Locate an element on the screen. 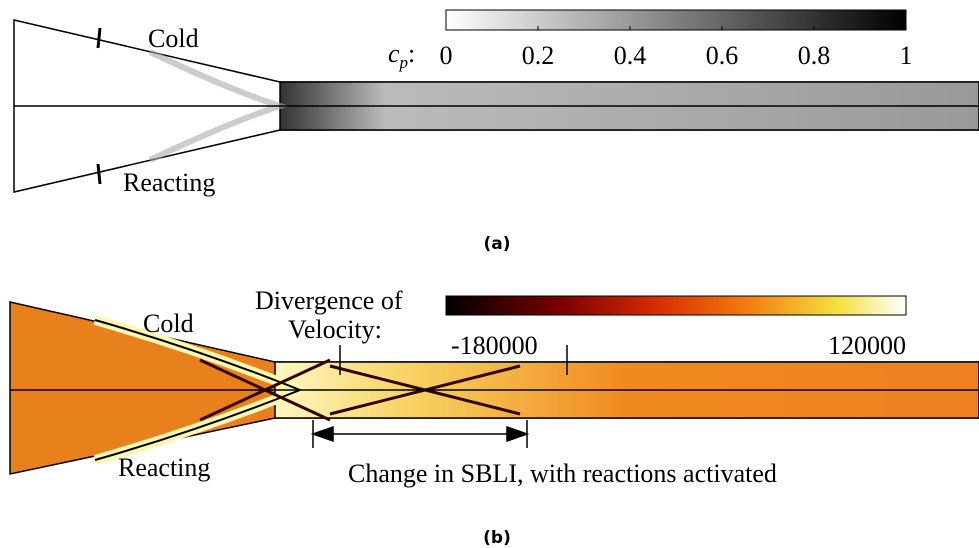 This screenshot has height=548, width=979. colorbar-b is located at coordinates (676, 305).